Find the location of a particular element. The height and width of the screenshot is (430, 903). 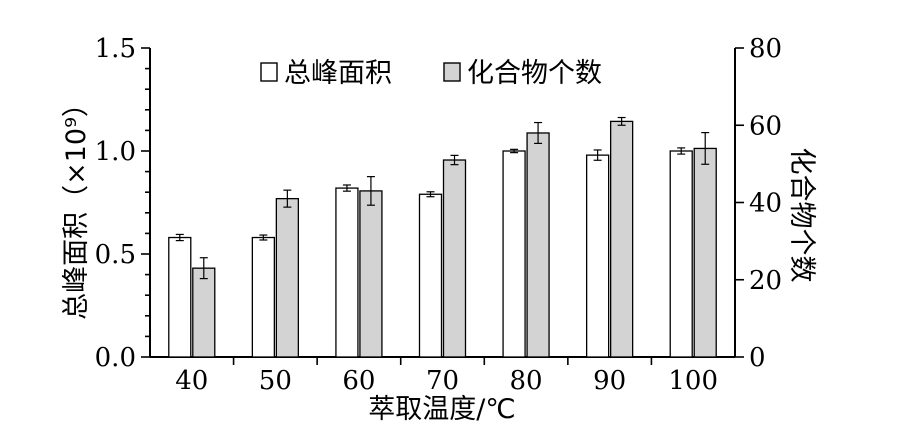

y-right-tick-label: 0 is located at coordinates (757, 358).